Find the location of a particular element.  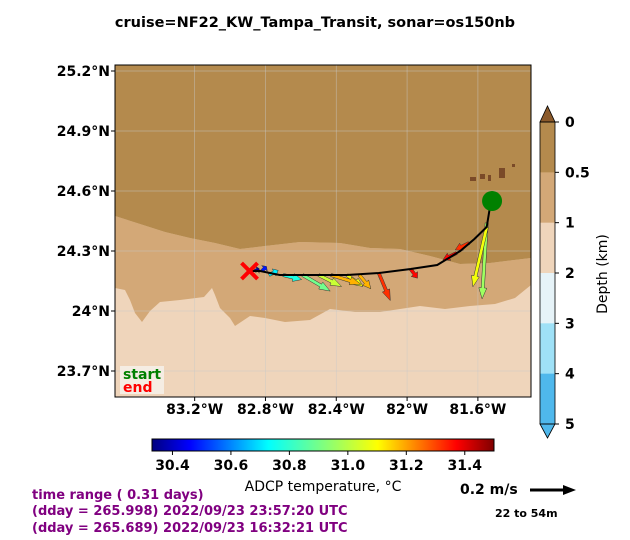

temp-tick-label: 30.6 is located at coordinates (231, 466).